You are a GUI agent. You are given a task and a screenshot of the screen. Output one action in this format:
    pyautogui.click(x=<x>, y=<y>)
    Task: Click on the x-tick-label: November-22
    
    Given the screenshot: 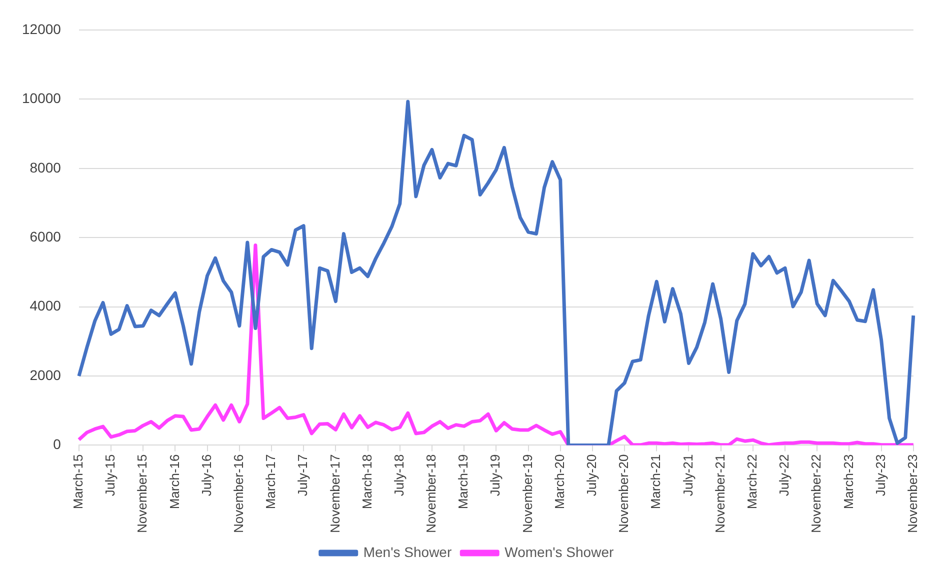 What is the action you would take?
    pyautogui.click(x=816, y=494)
    